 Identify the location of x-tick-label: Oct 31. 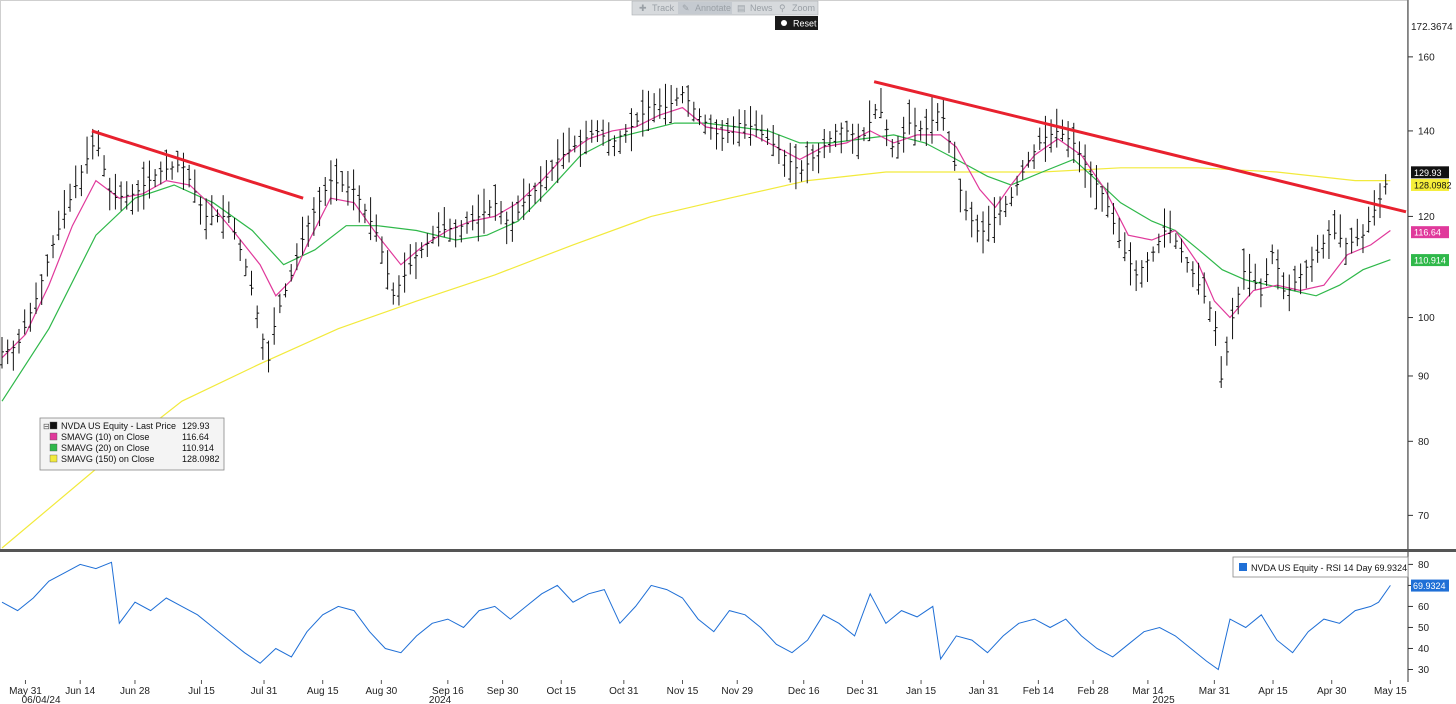
(624, 691).